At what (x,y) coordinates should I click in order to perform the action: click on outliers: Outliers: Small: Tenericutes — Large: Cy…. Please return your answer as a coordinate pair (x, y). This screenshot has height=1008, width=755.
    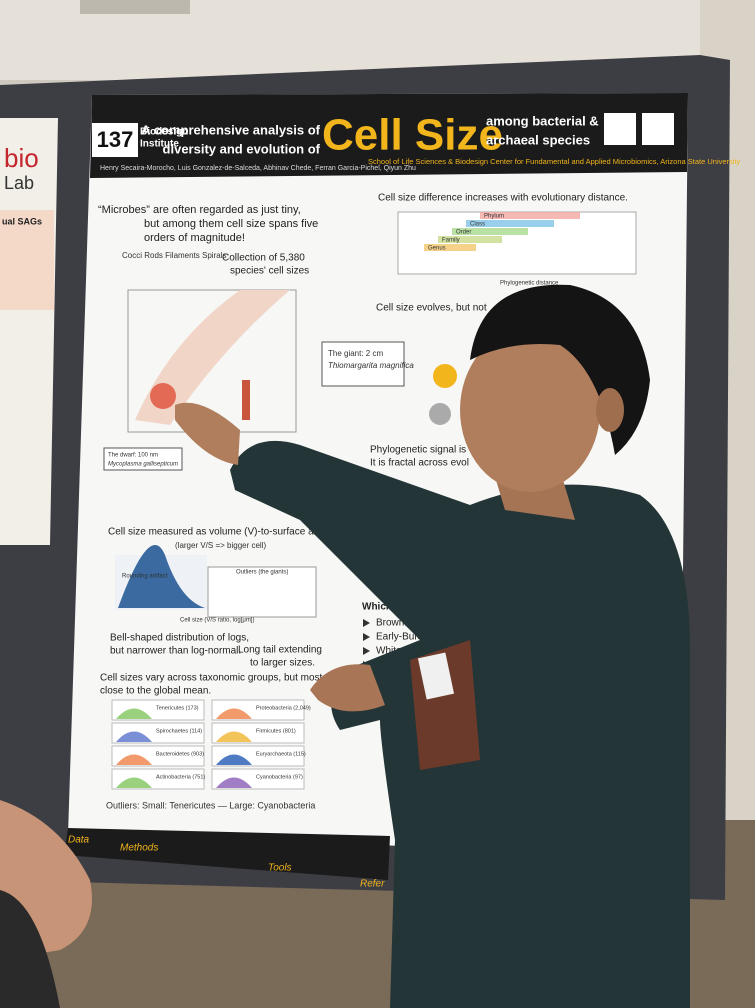
    Looking at the image, I should click on (210, 805).